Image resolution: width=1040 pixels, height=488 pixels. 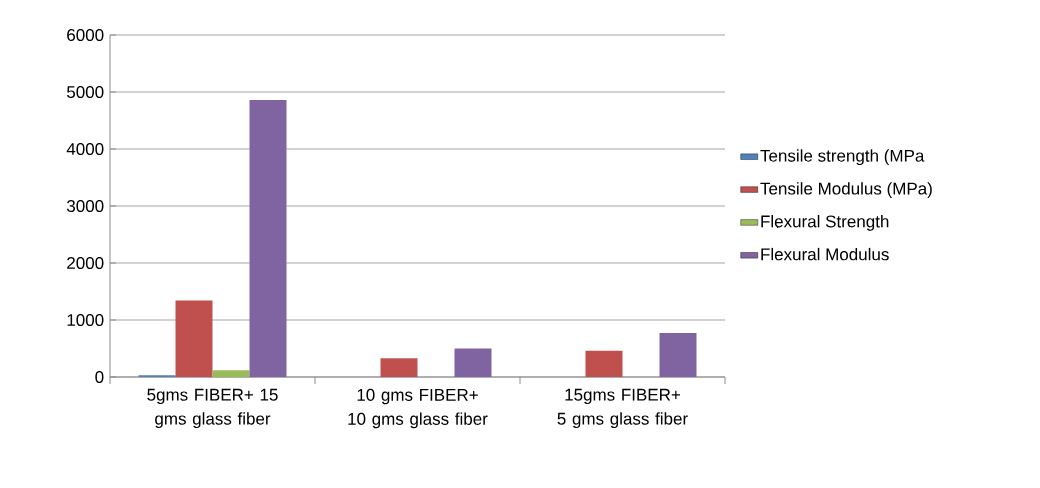 What do you see at coordinates (85, 206) in the screenshot?
I see `y-tick-label: 3000` at bounding box center [85, 206].